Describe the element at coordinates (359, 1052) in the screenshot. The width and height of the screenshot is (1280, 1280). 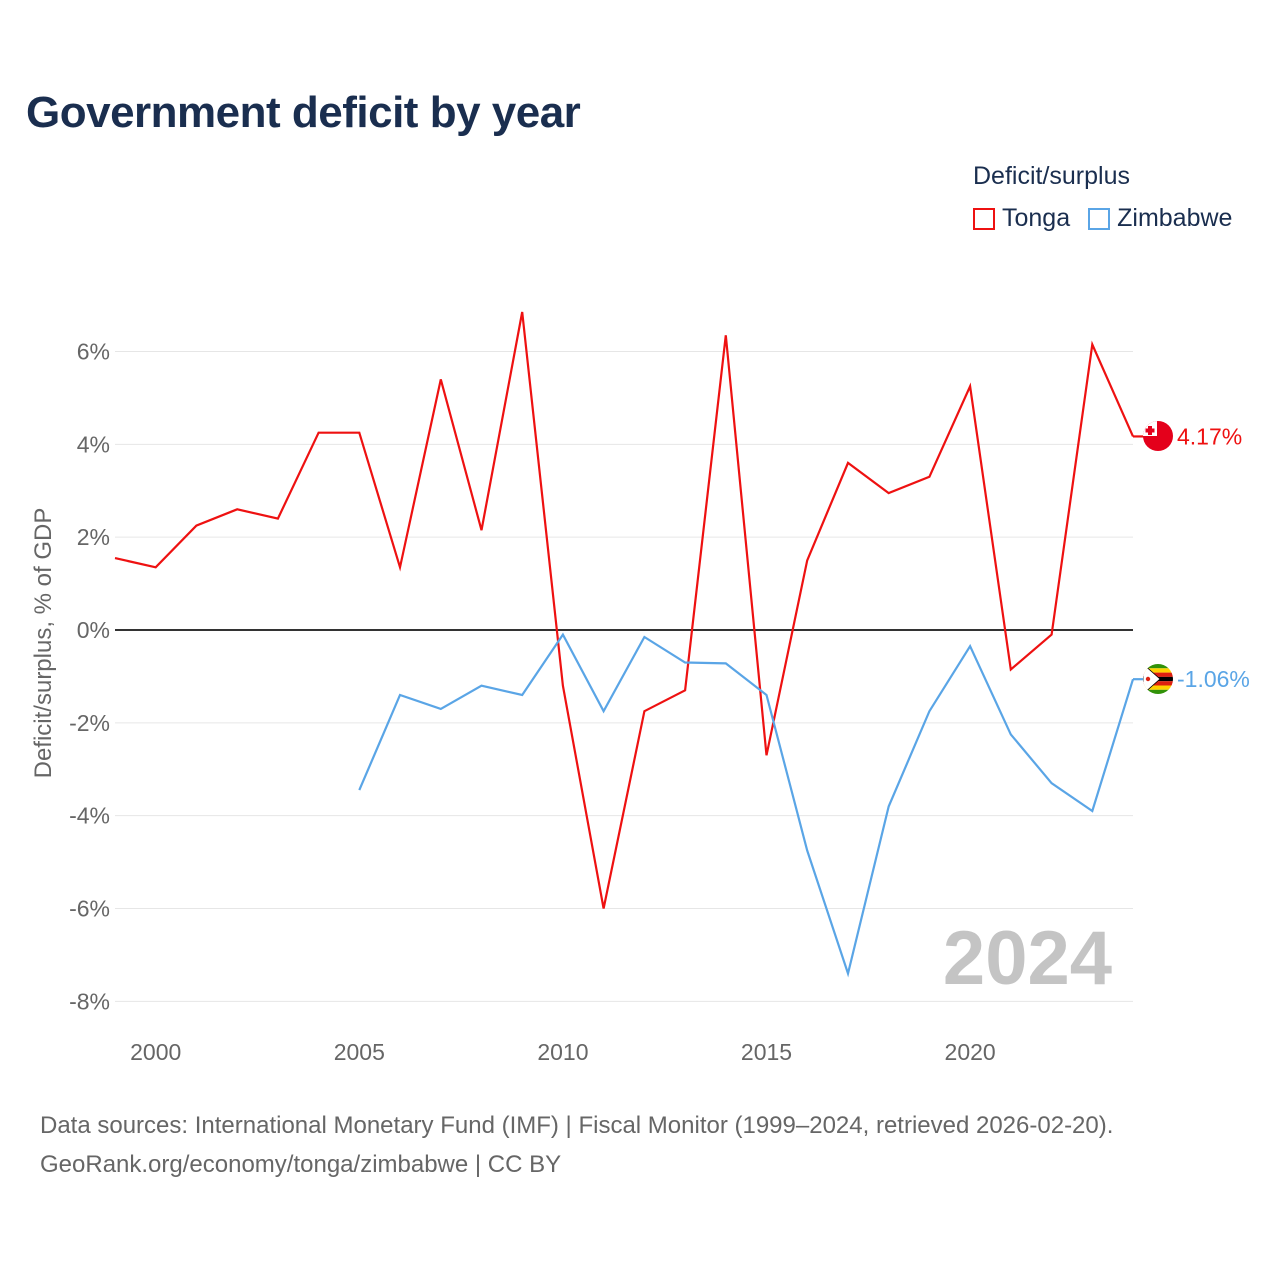
I see `x-tick-label: 2005` at that location.